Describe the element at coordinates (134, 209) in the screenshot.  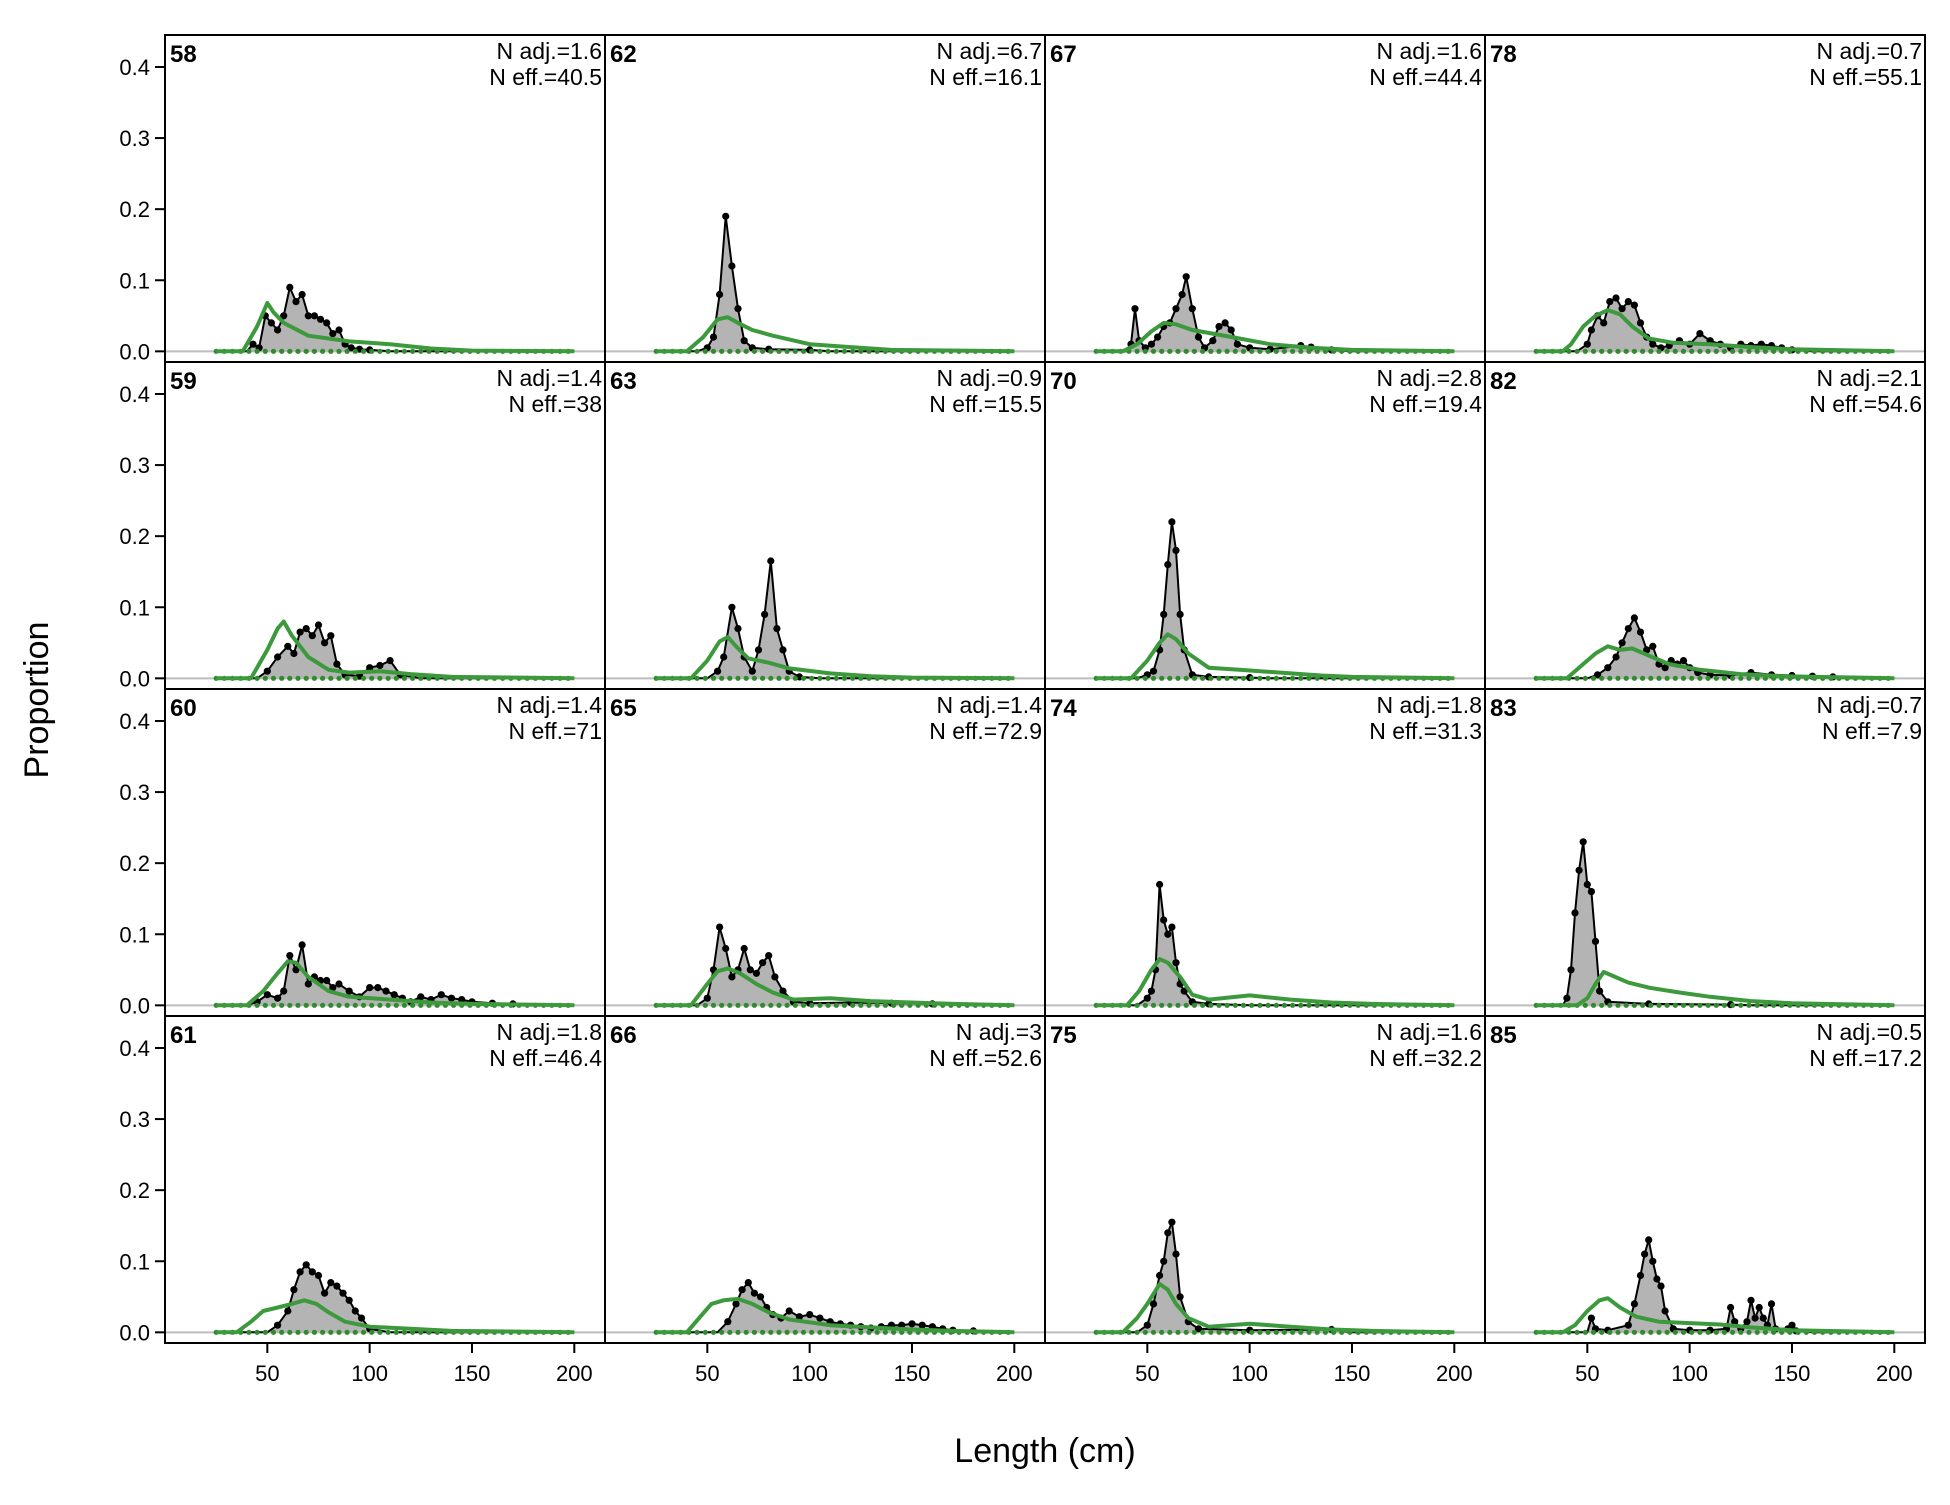
I see `y-tick-label: 0.2` at that location.